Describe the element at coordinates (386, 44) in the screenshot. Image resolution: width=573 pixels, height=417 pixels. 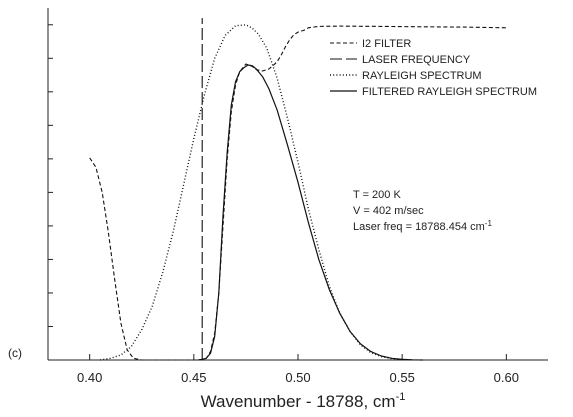
I see `legend-label-0: I2 FILTER` at that location.